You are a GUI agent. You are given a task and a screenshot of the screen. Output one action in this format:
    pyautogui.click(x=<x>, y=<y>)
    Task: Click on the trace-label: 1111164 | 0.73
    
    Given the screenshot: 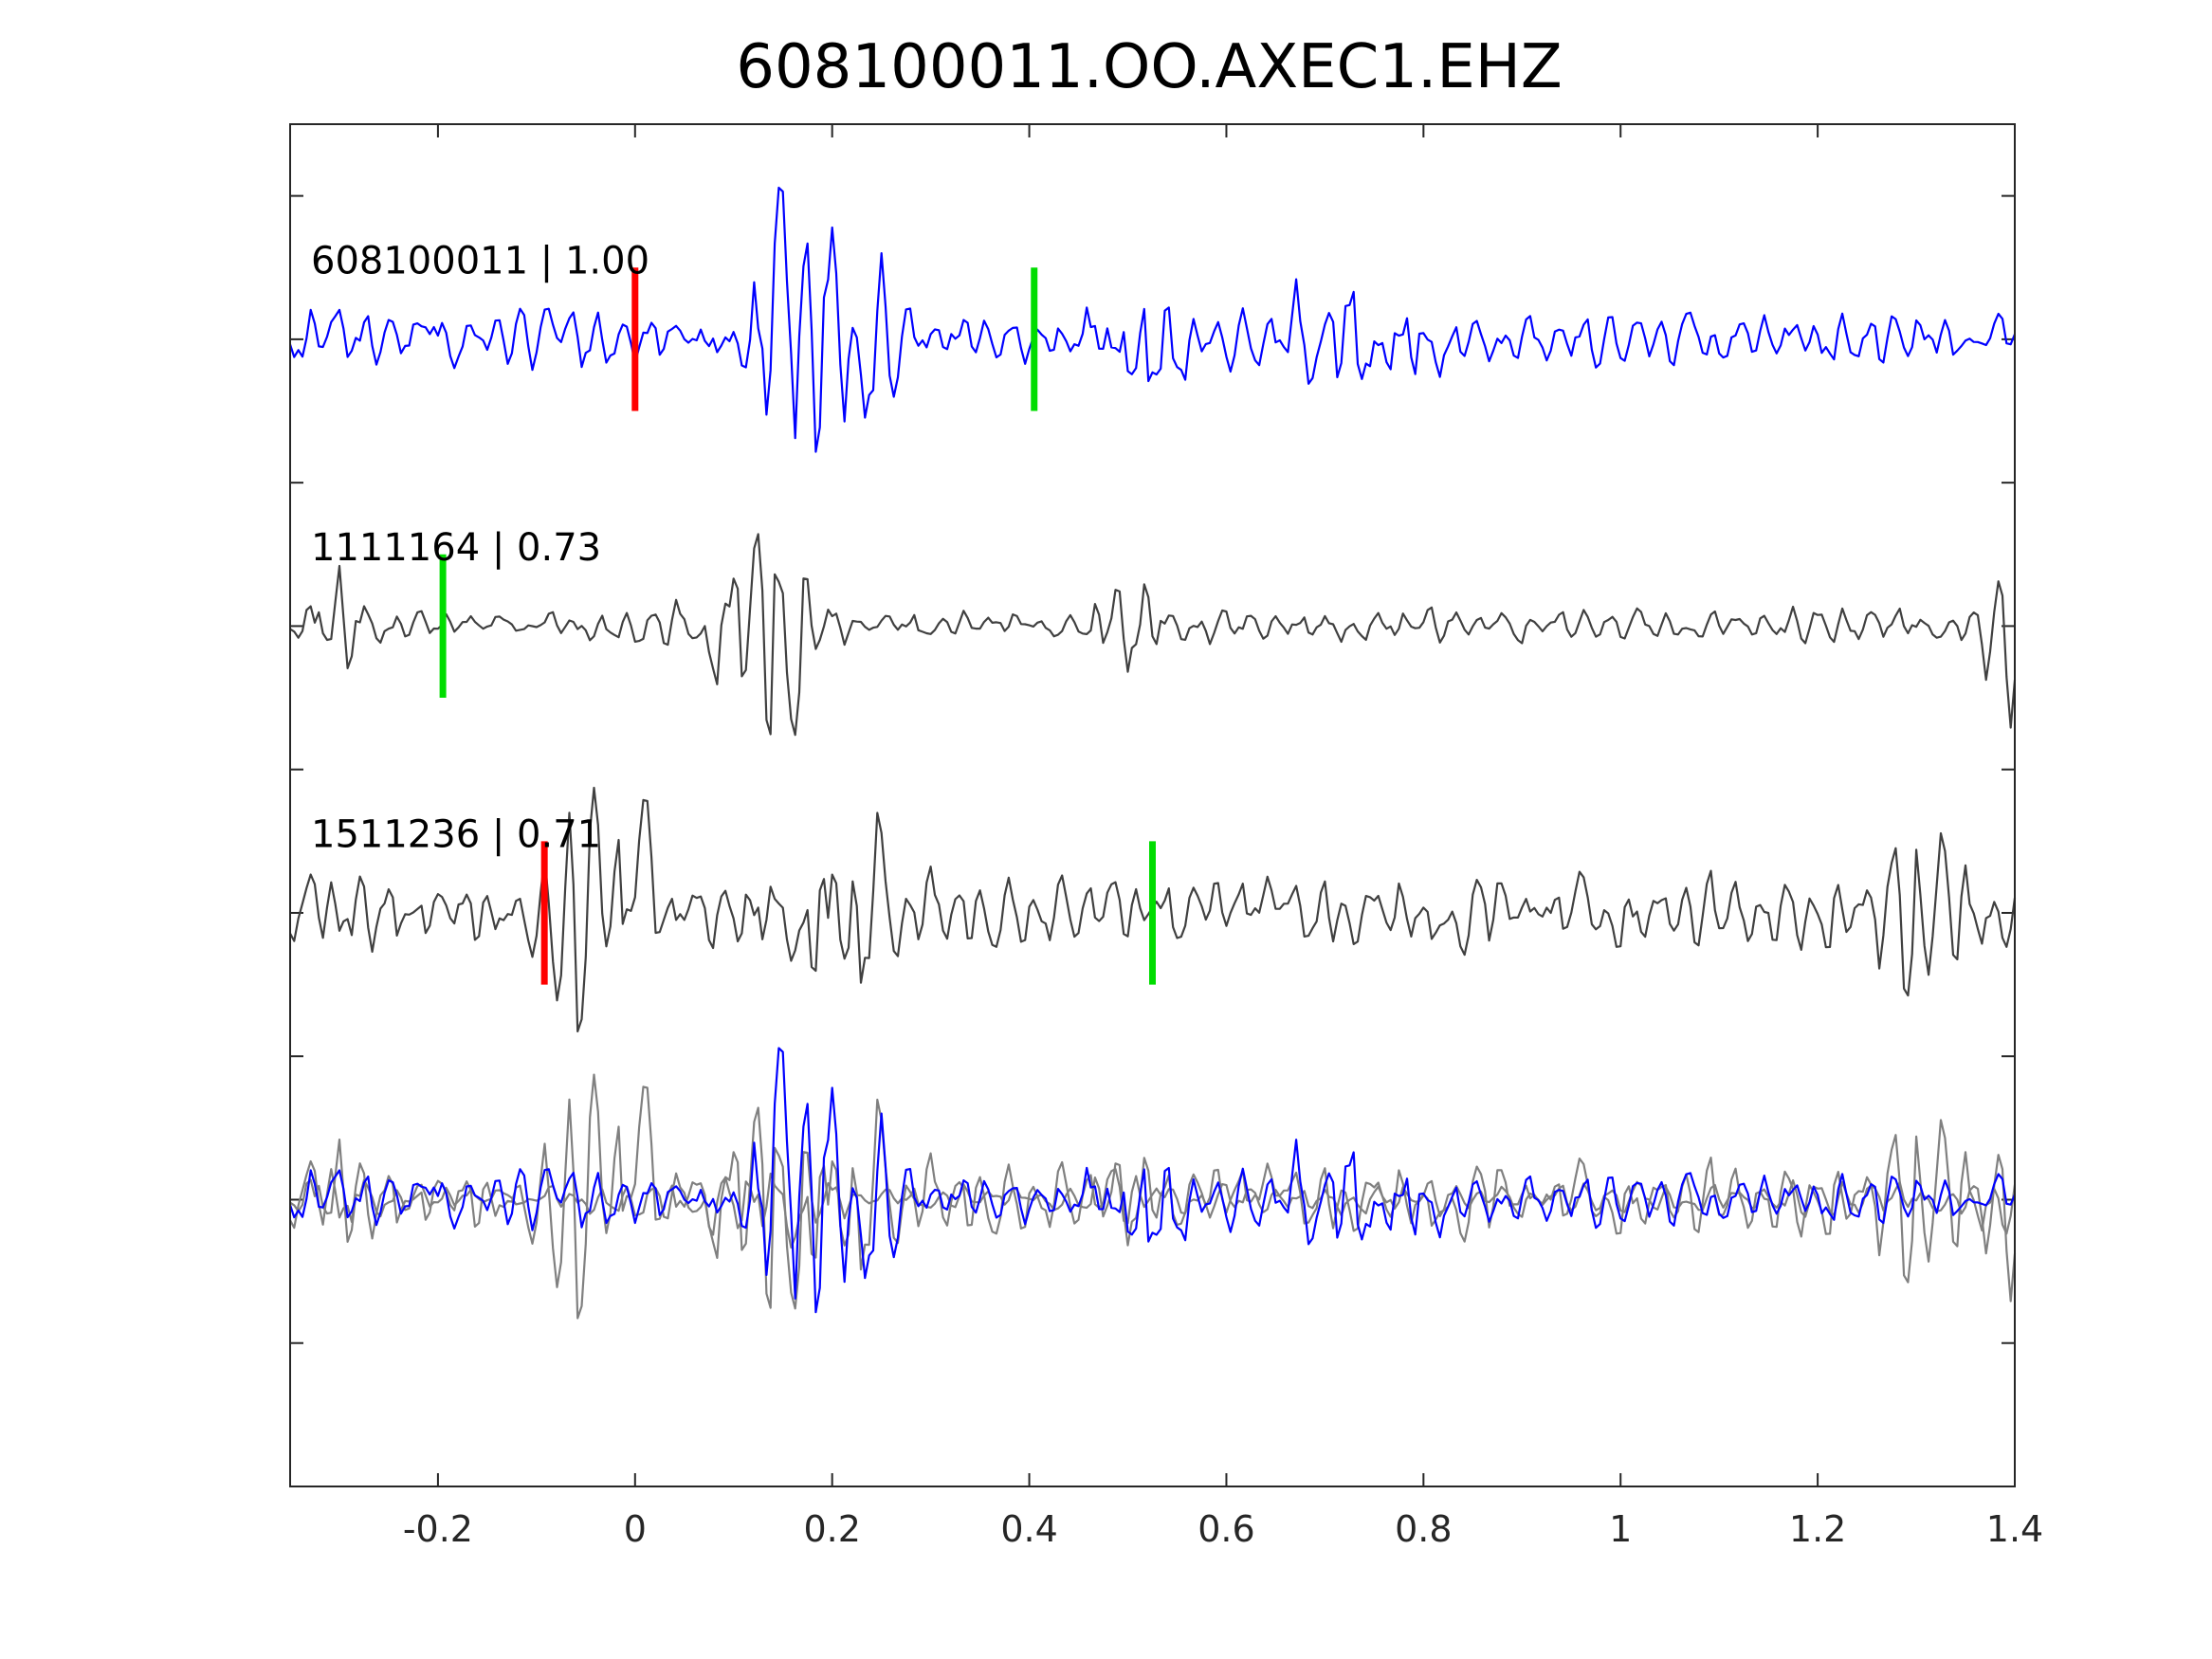 What is the action you would take?
    pyautogui.click(x=456, y=548)
    